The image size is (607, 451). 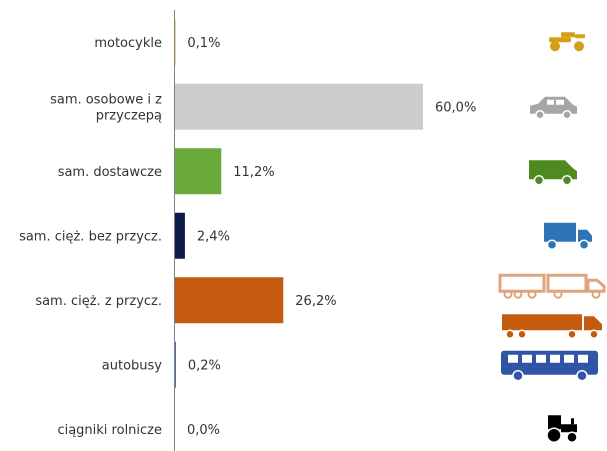 I want to click on category-label-line: ciągniki rolnicze, so click(x=109, y=430).